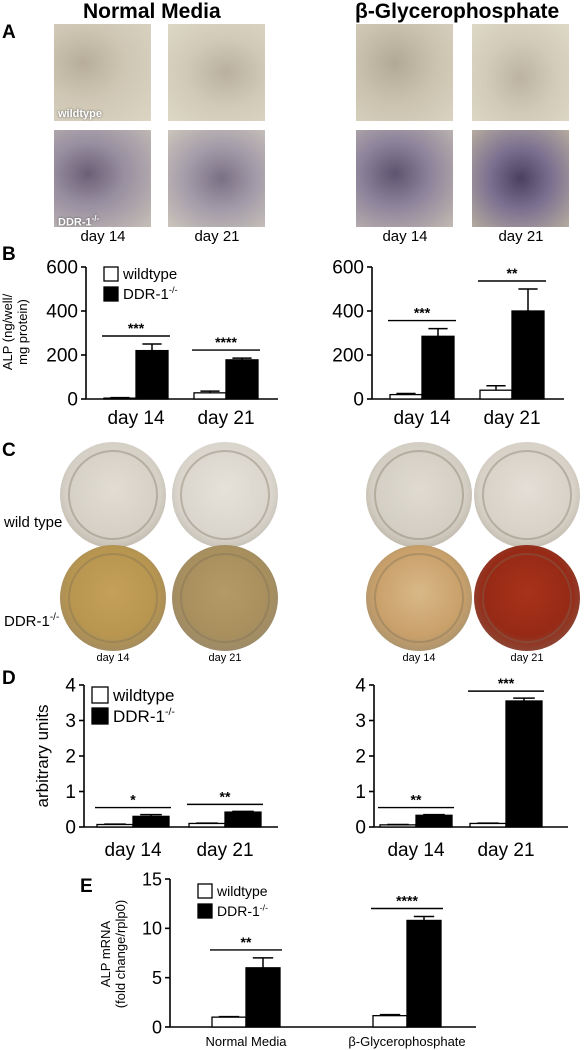 Image resolution: width=585 pixels, height=1050 pixels. What do you see at coordinates (70, 686) in the screenshot?
I see `y-tick-label: 4` at bounding box center [70, 686].